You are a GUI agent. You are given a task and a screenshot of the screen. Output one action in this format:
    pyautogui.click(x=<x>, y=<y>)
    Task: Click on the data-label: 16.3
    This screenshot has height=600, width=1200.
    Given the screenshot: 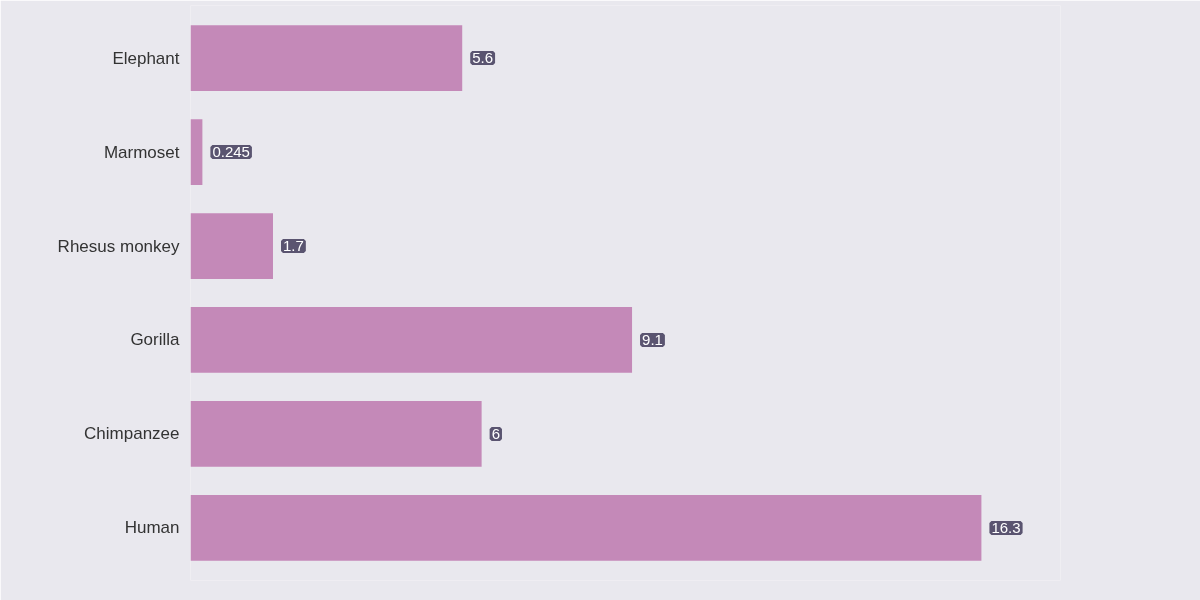 What is the action you would take?
    pyautogui.click(x=1006, y=527)
    